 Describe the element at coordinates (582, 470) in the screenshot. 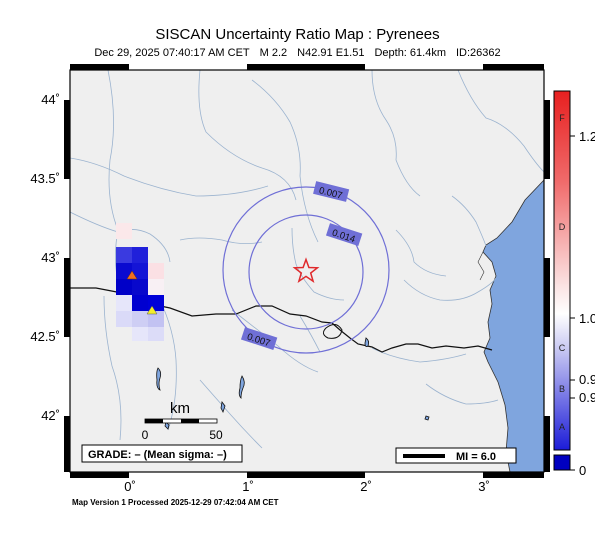

I see `colorbar-value: 0` at that location.